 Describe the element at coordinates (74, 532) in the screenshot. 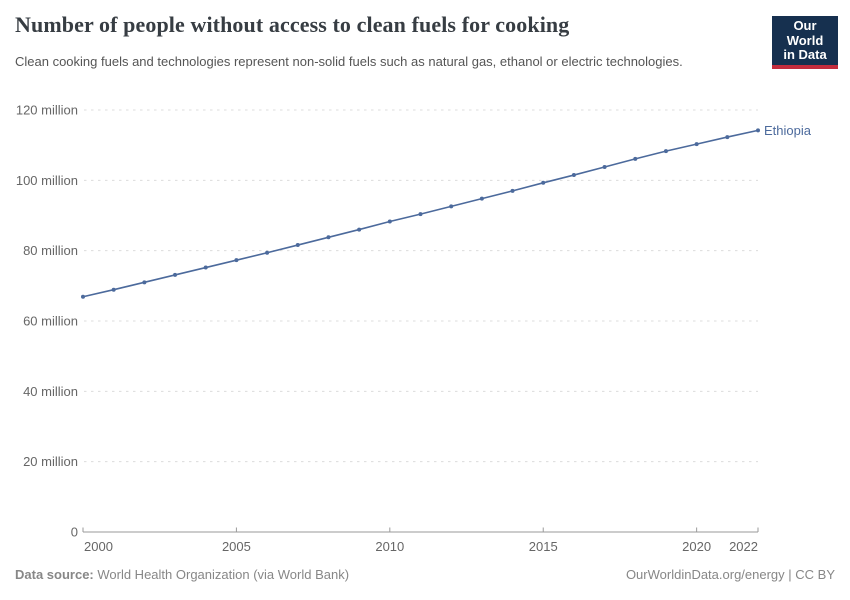

I see `y-axis-tick-label: 0` at that location.